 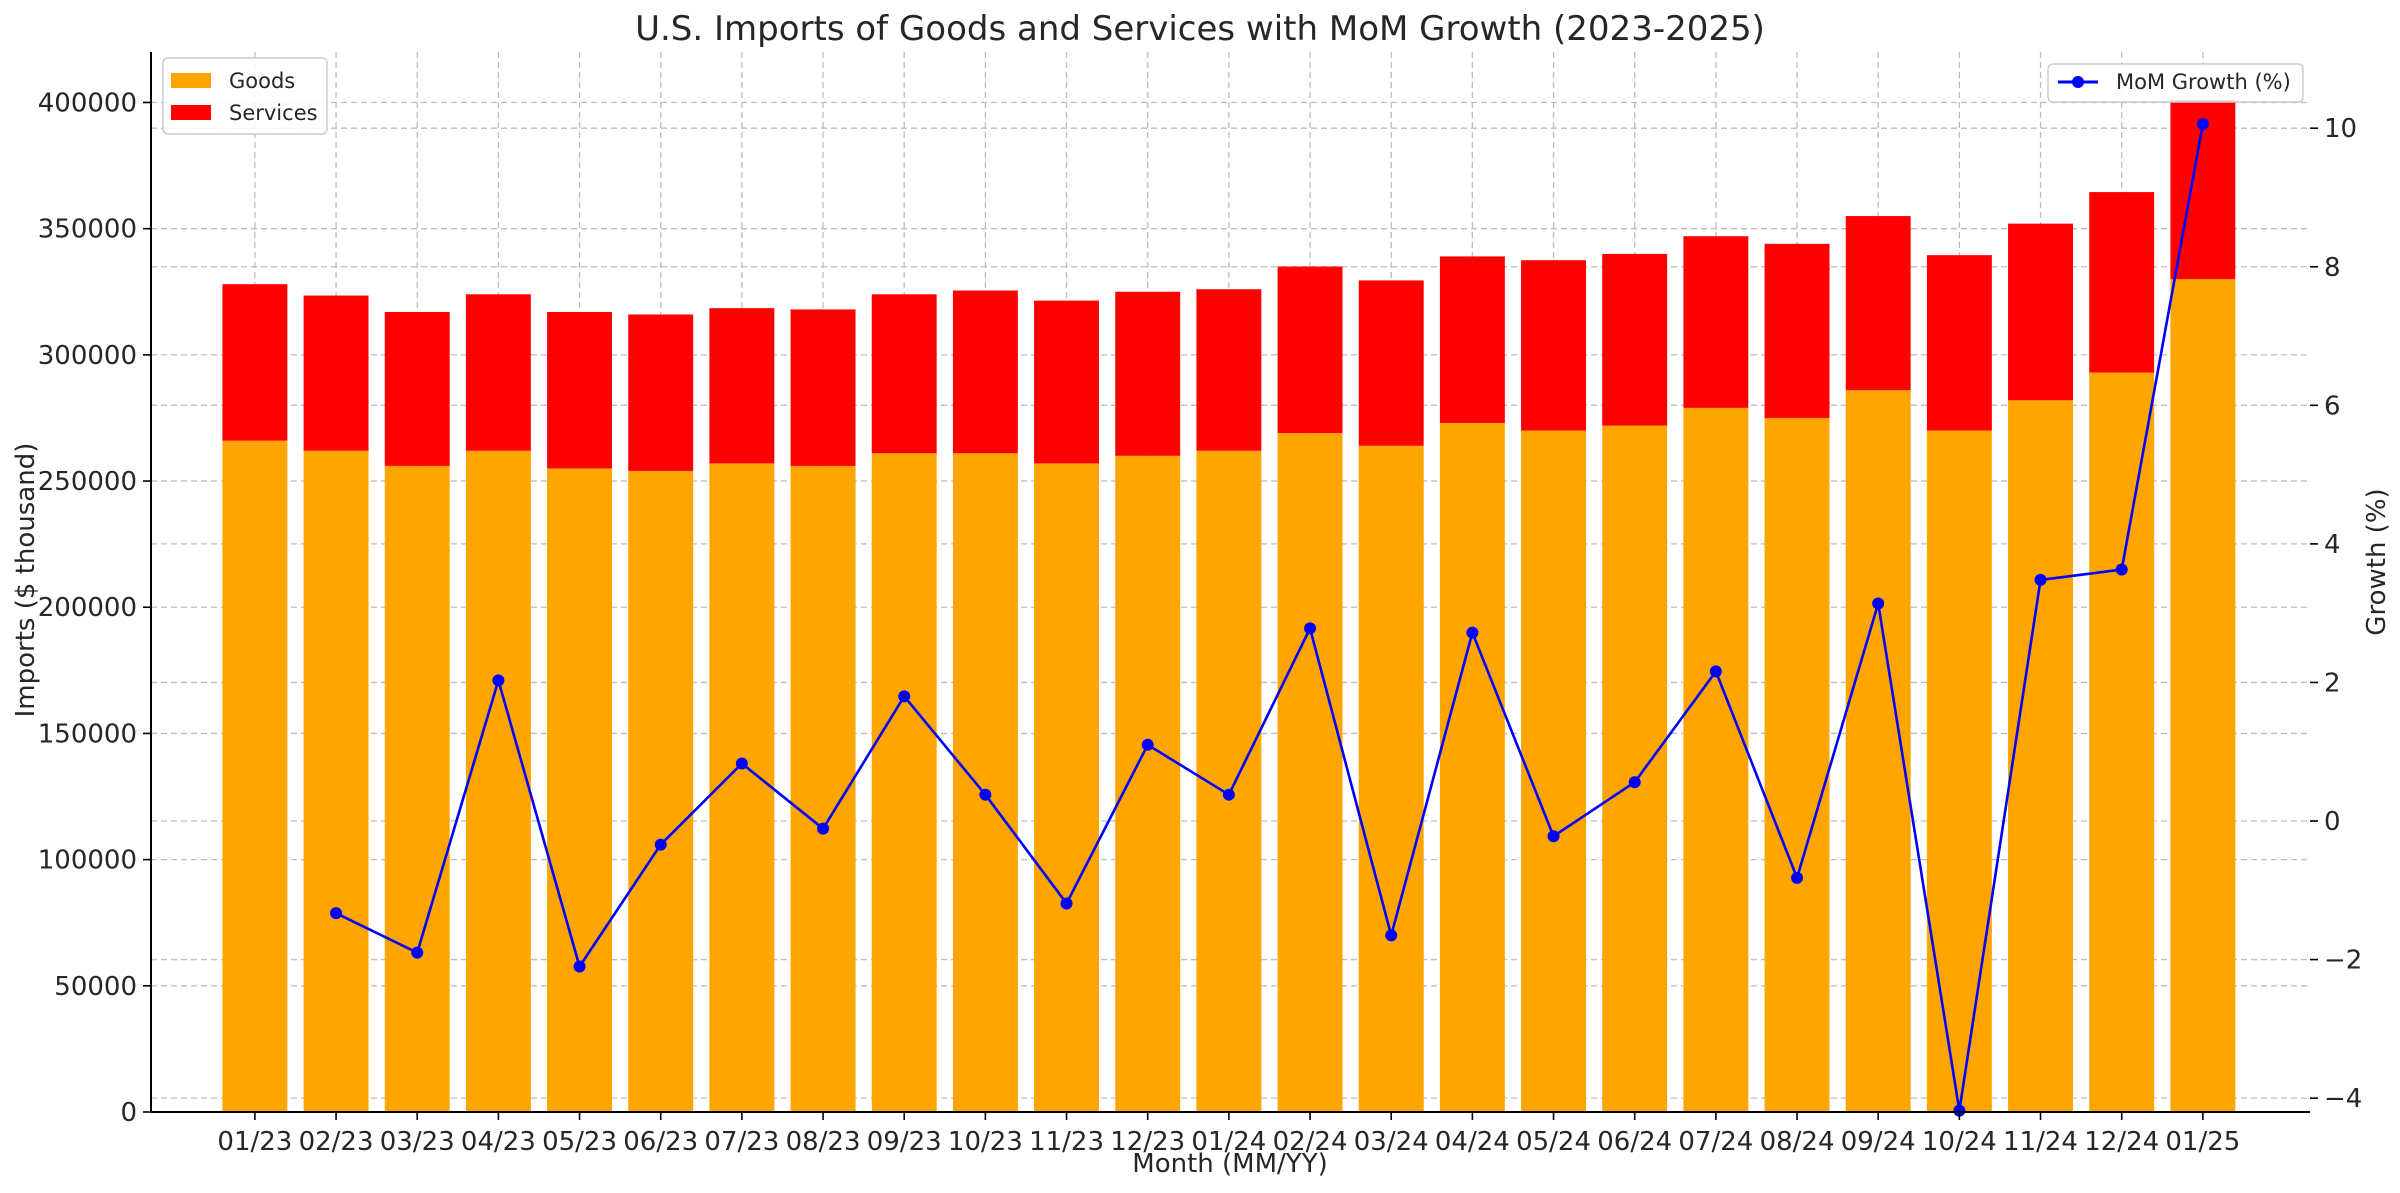 What do you see at coordinates (2343, 961) in the screenshot?
I see `y2-tick-label: −2` at bounding box center [2343, 961].